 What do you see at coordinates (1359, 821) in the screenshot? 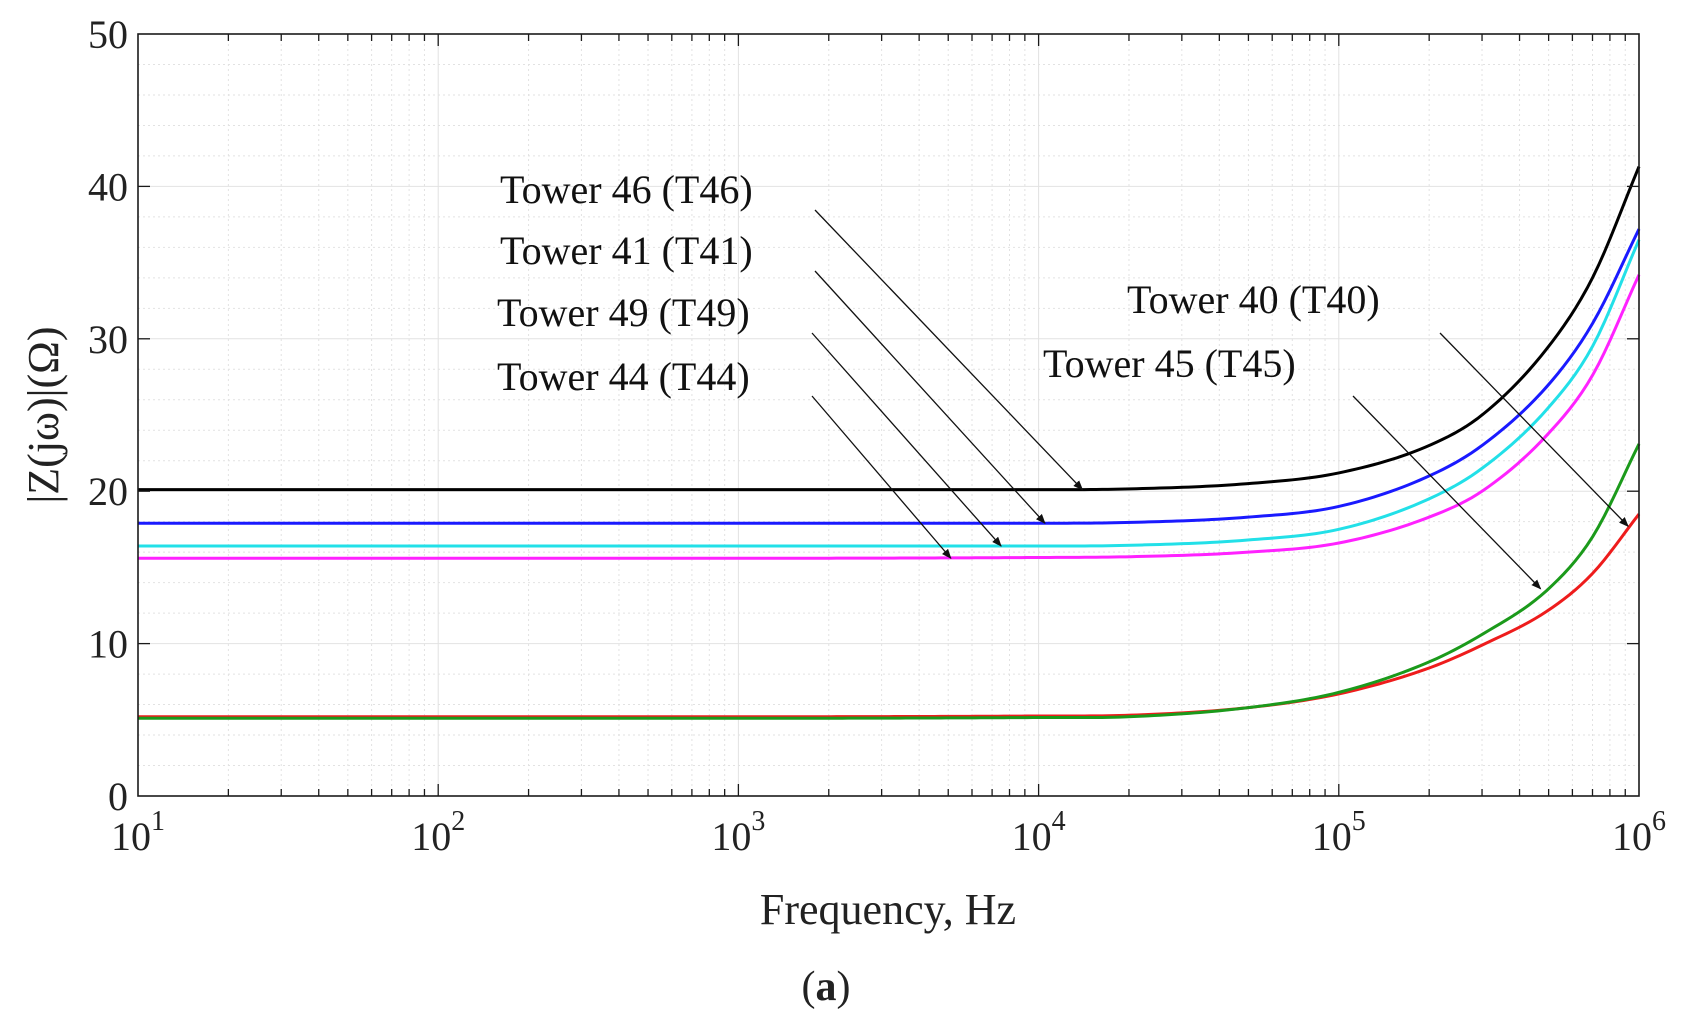
I see `x-tick-exponent: 5` at bounding box center [1359, 821].